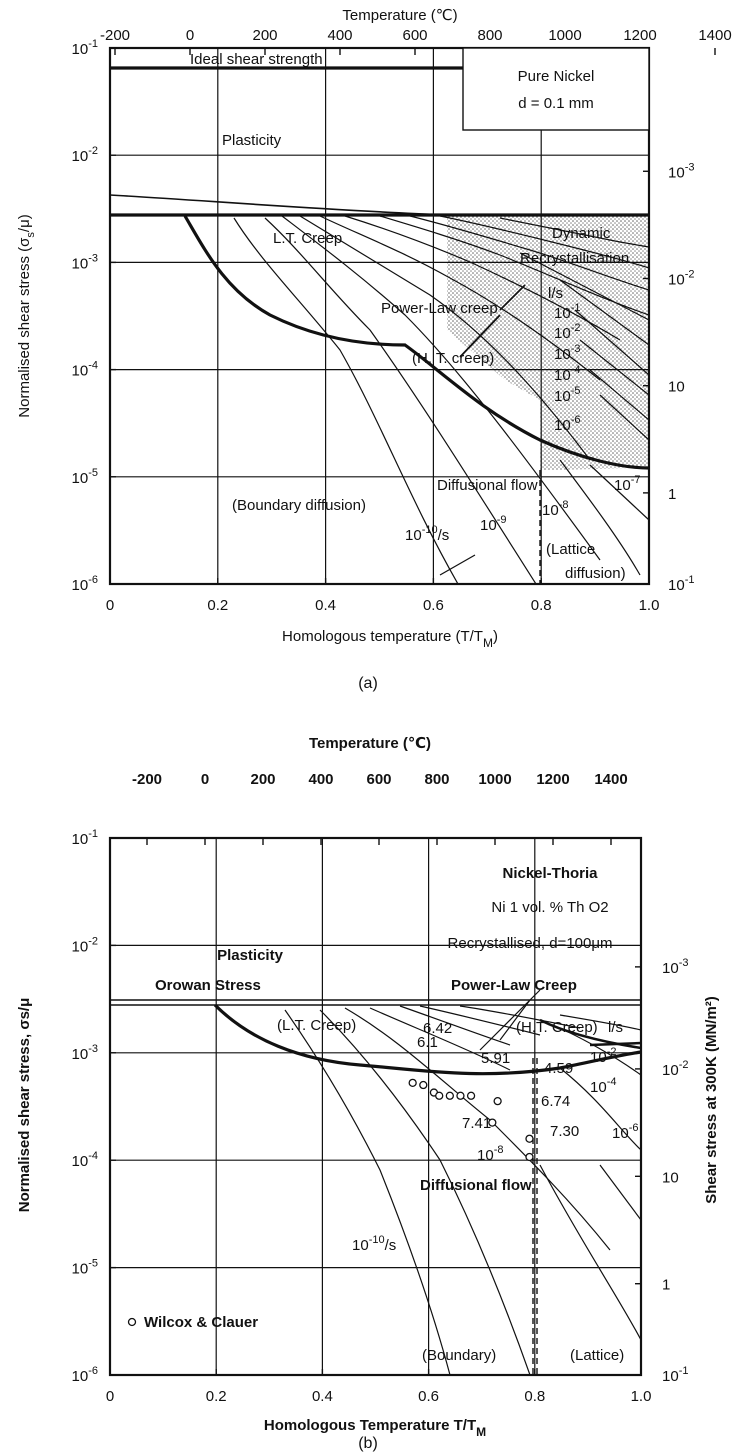  Describe the element at coordinates (299, 505) in the screenshot. I see `region-boundary-diffusion: (Boundary diffusion)` at that location.